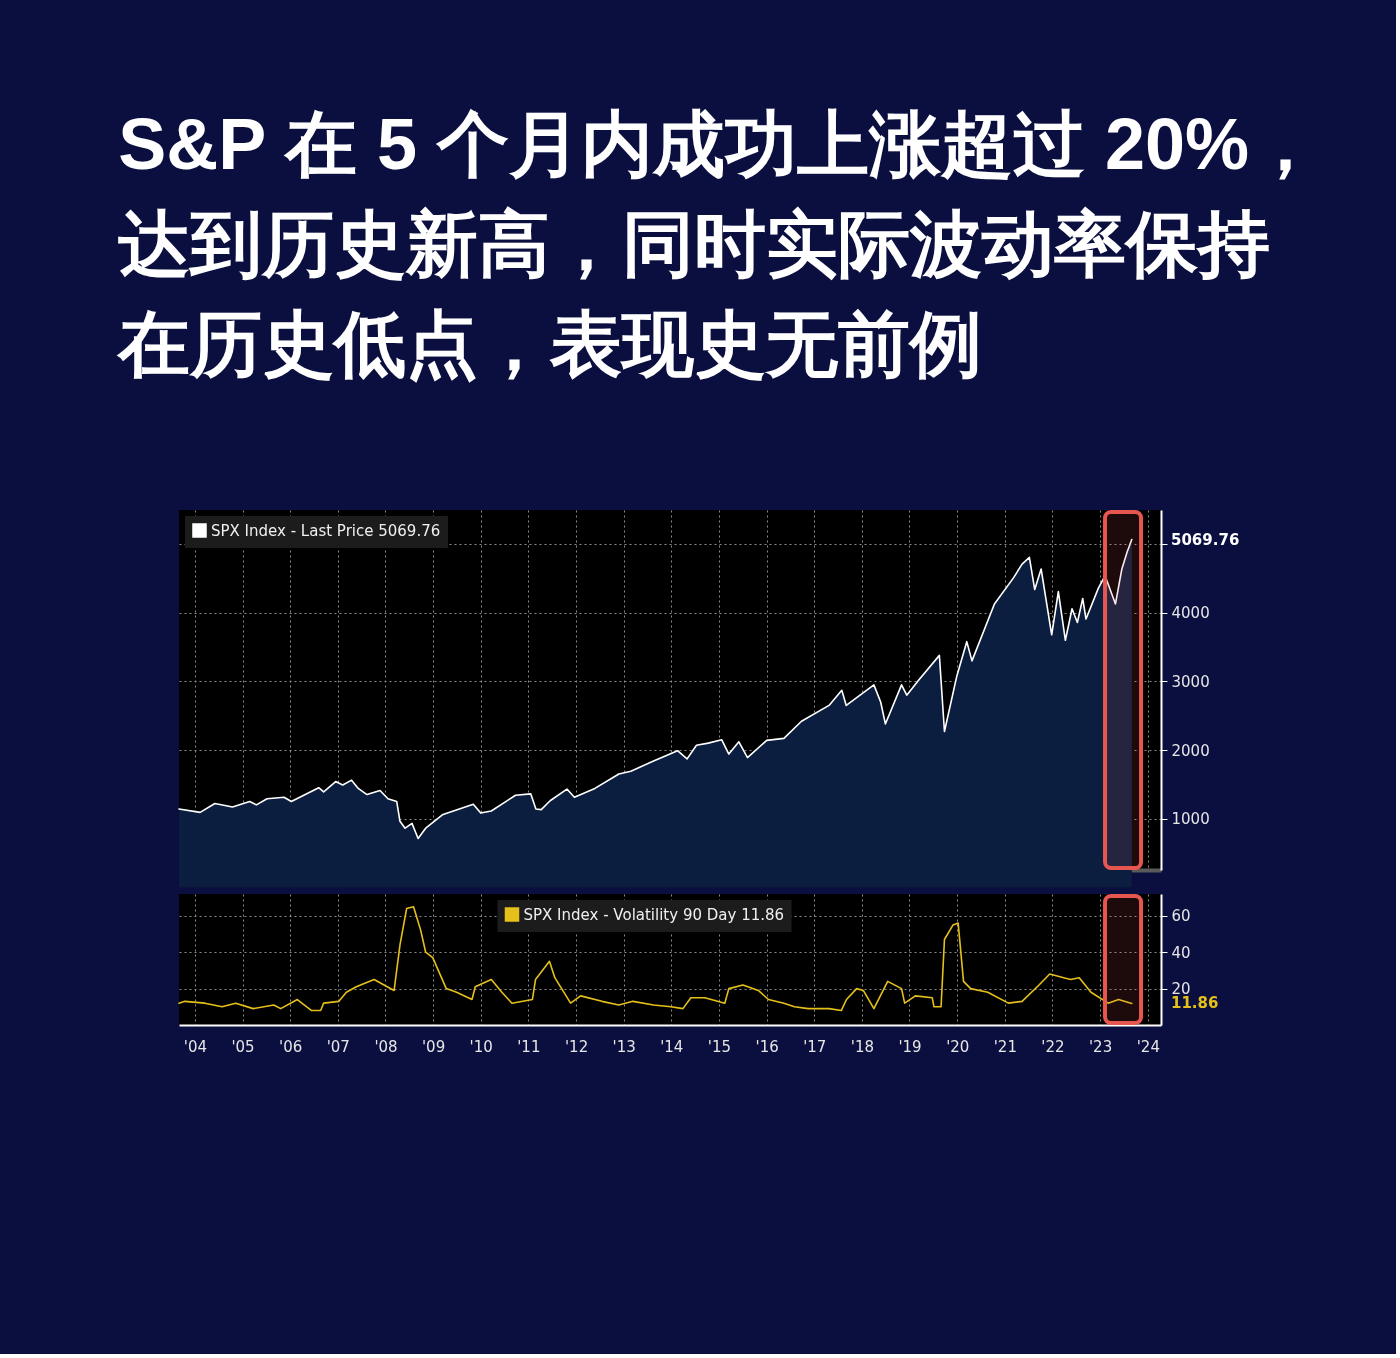 This screenshot has height=1358, width=1400. I want to click on x-tick-label: '24, so click(1148, 1046).